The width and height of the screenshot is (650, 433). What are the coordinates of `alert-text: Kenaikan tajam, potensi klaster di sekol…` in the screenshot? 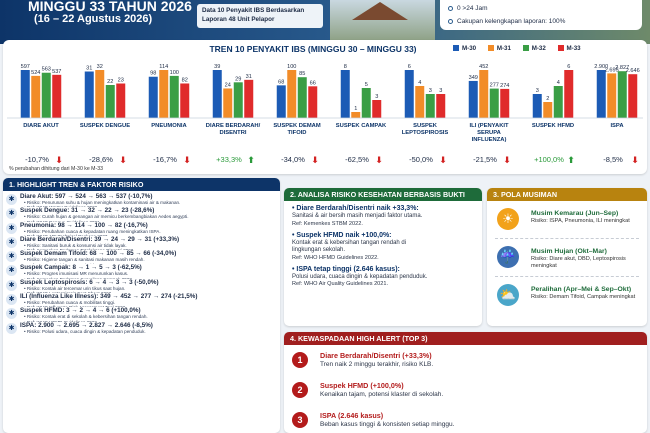 It's located at (382, 394).